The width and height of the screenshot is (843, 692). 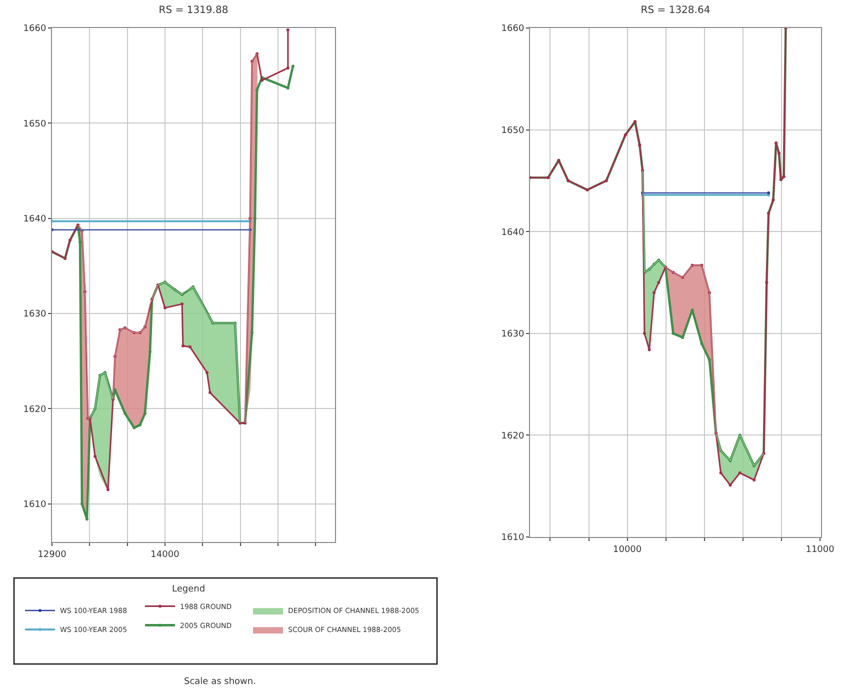 I want to click on text: Scale as shown., so click(x=220, y=682).